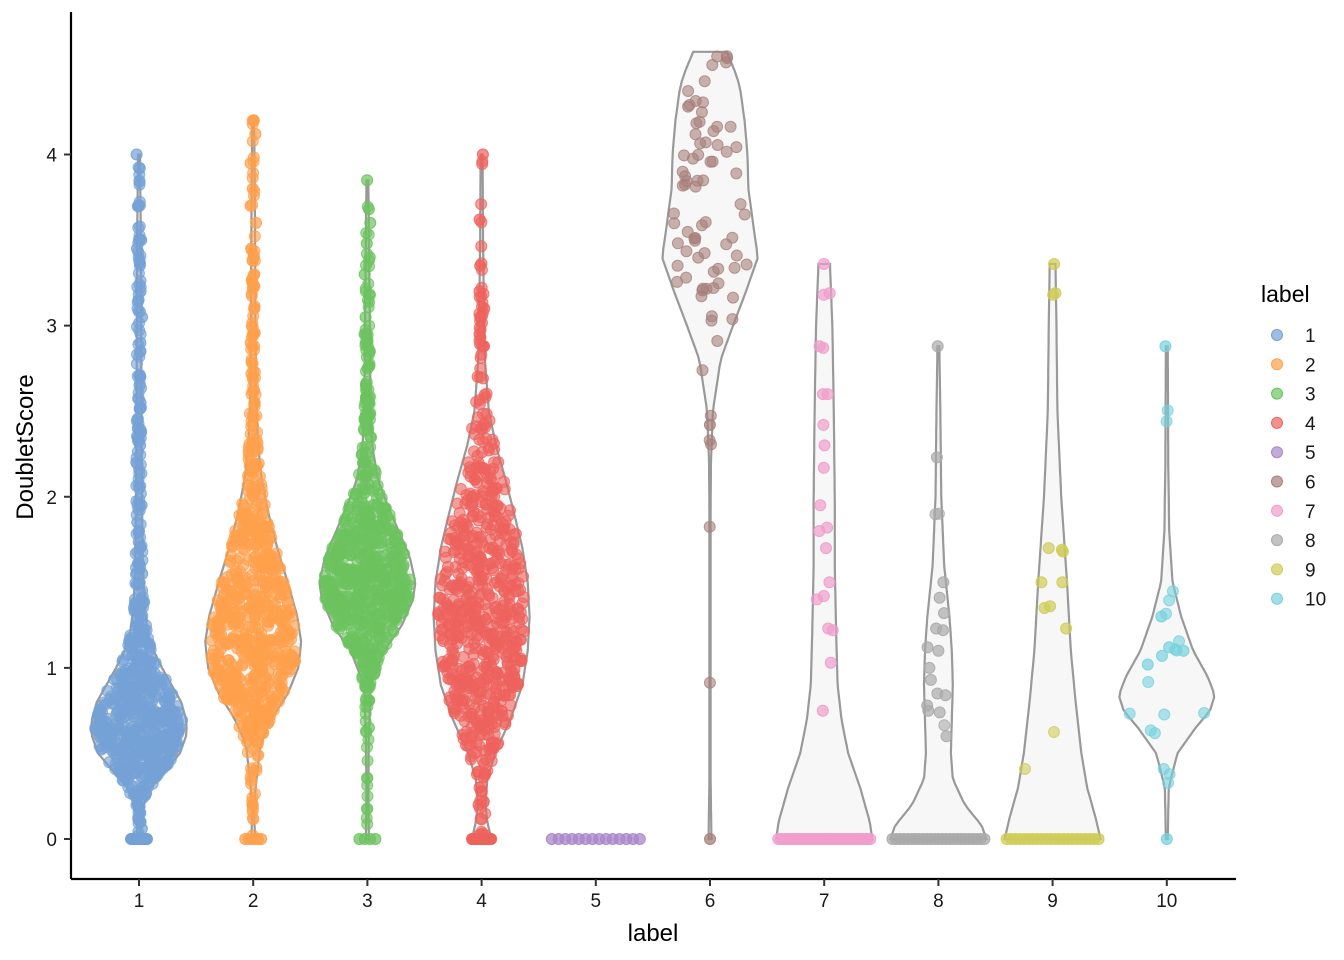 Image resolution: width=1344 pixels, height=960 pixels. What do you see at coordinates (51, 327) in the screenshot?
I see `y-tick-label-3: 3` at bounding box center [51, 327].